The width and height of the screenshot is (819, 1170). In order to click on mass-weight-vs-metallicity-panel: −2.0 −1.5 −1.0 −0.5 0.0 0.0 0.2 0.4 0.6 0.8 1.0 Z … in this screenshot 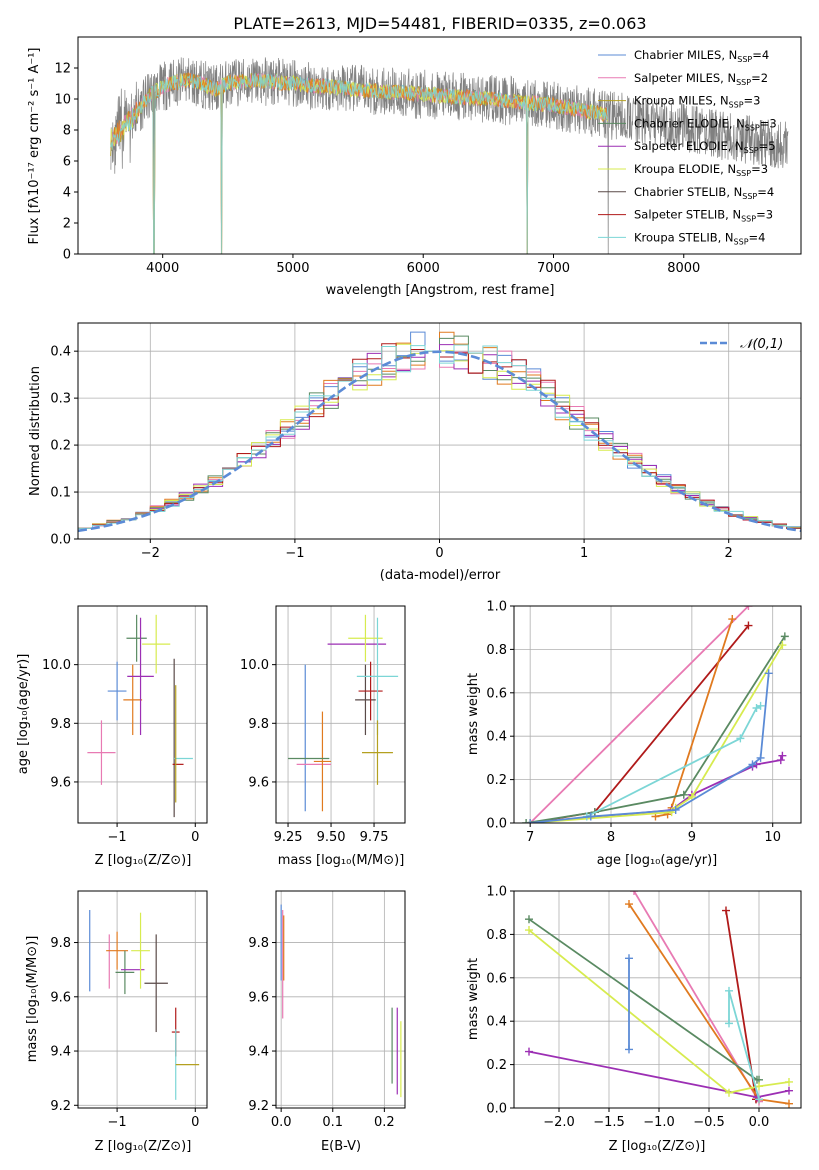, I will do `click(634, 1019)`.